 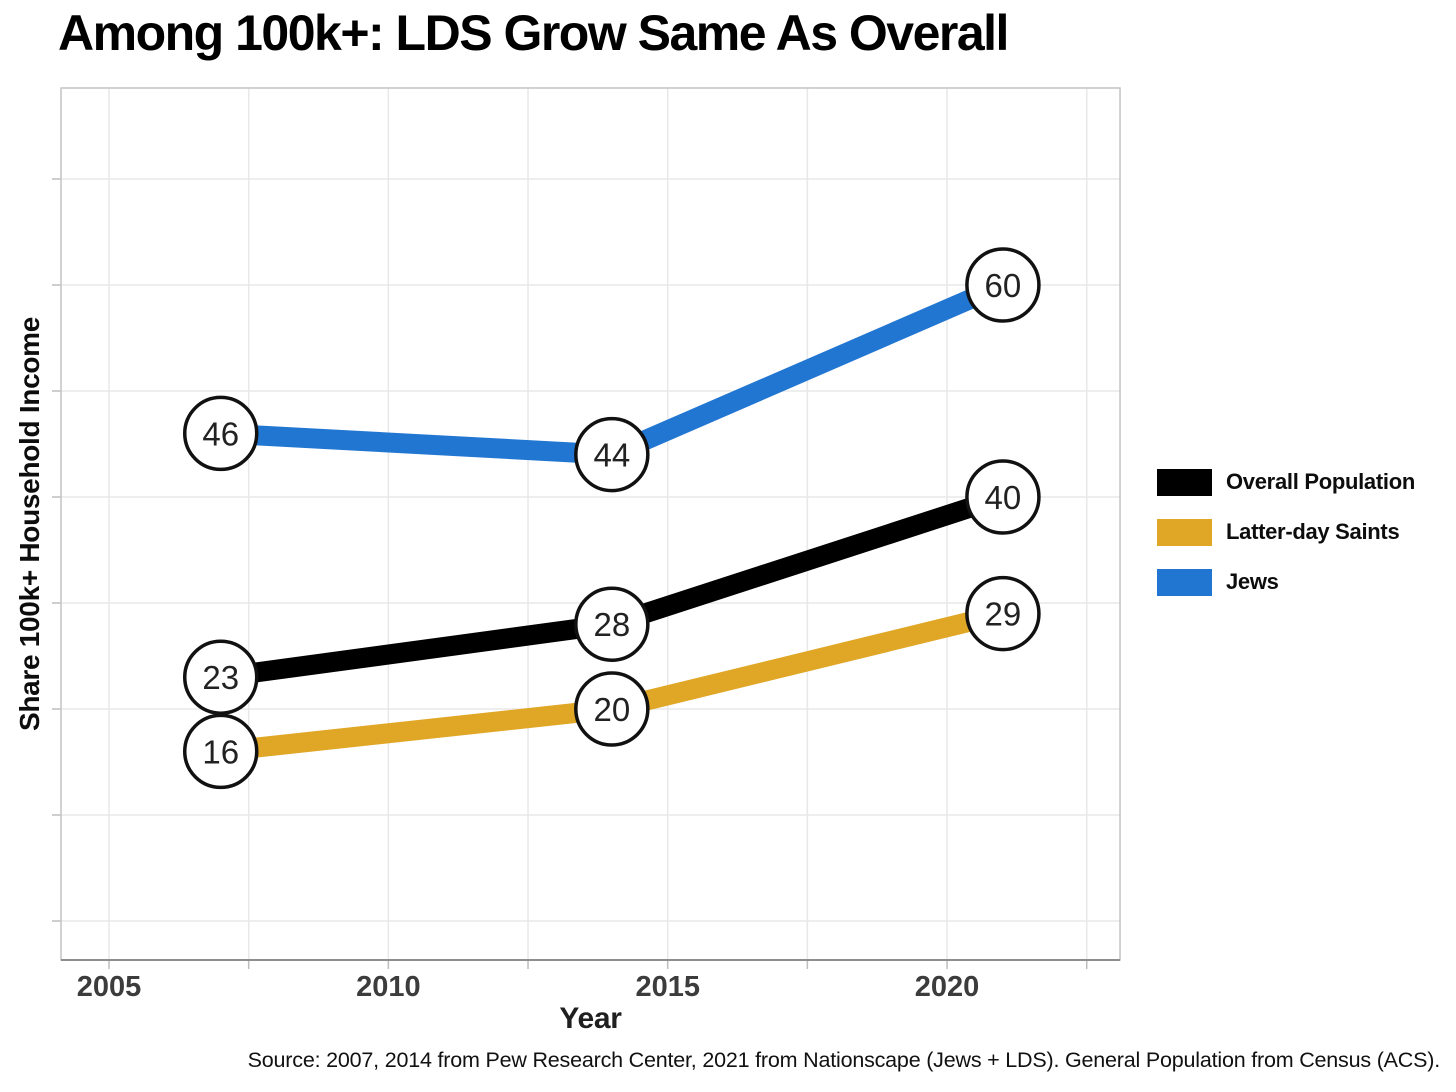 I want to click on point-value-label: 23, so click(x=220, y=677).